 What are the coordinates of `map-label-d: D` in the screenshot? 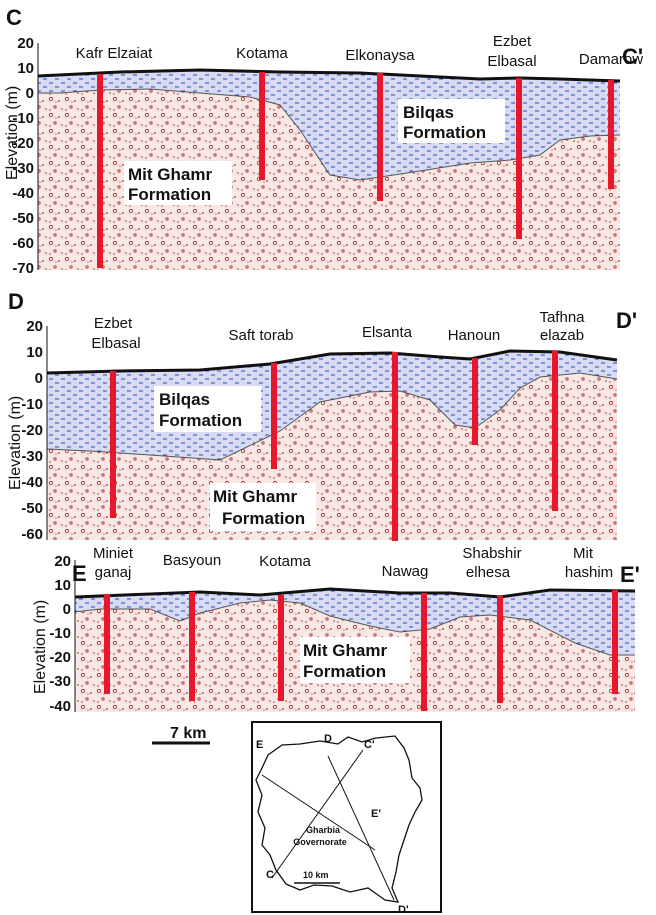 It's located at (328, 739).